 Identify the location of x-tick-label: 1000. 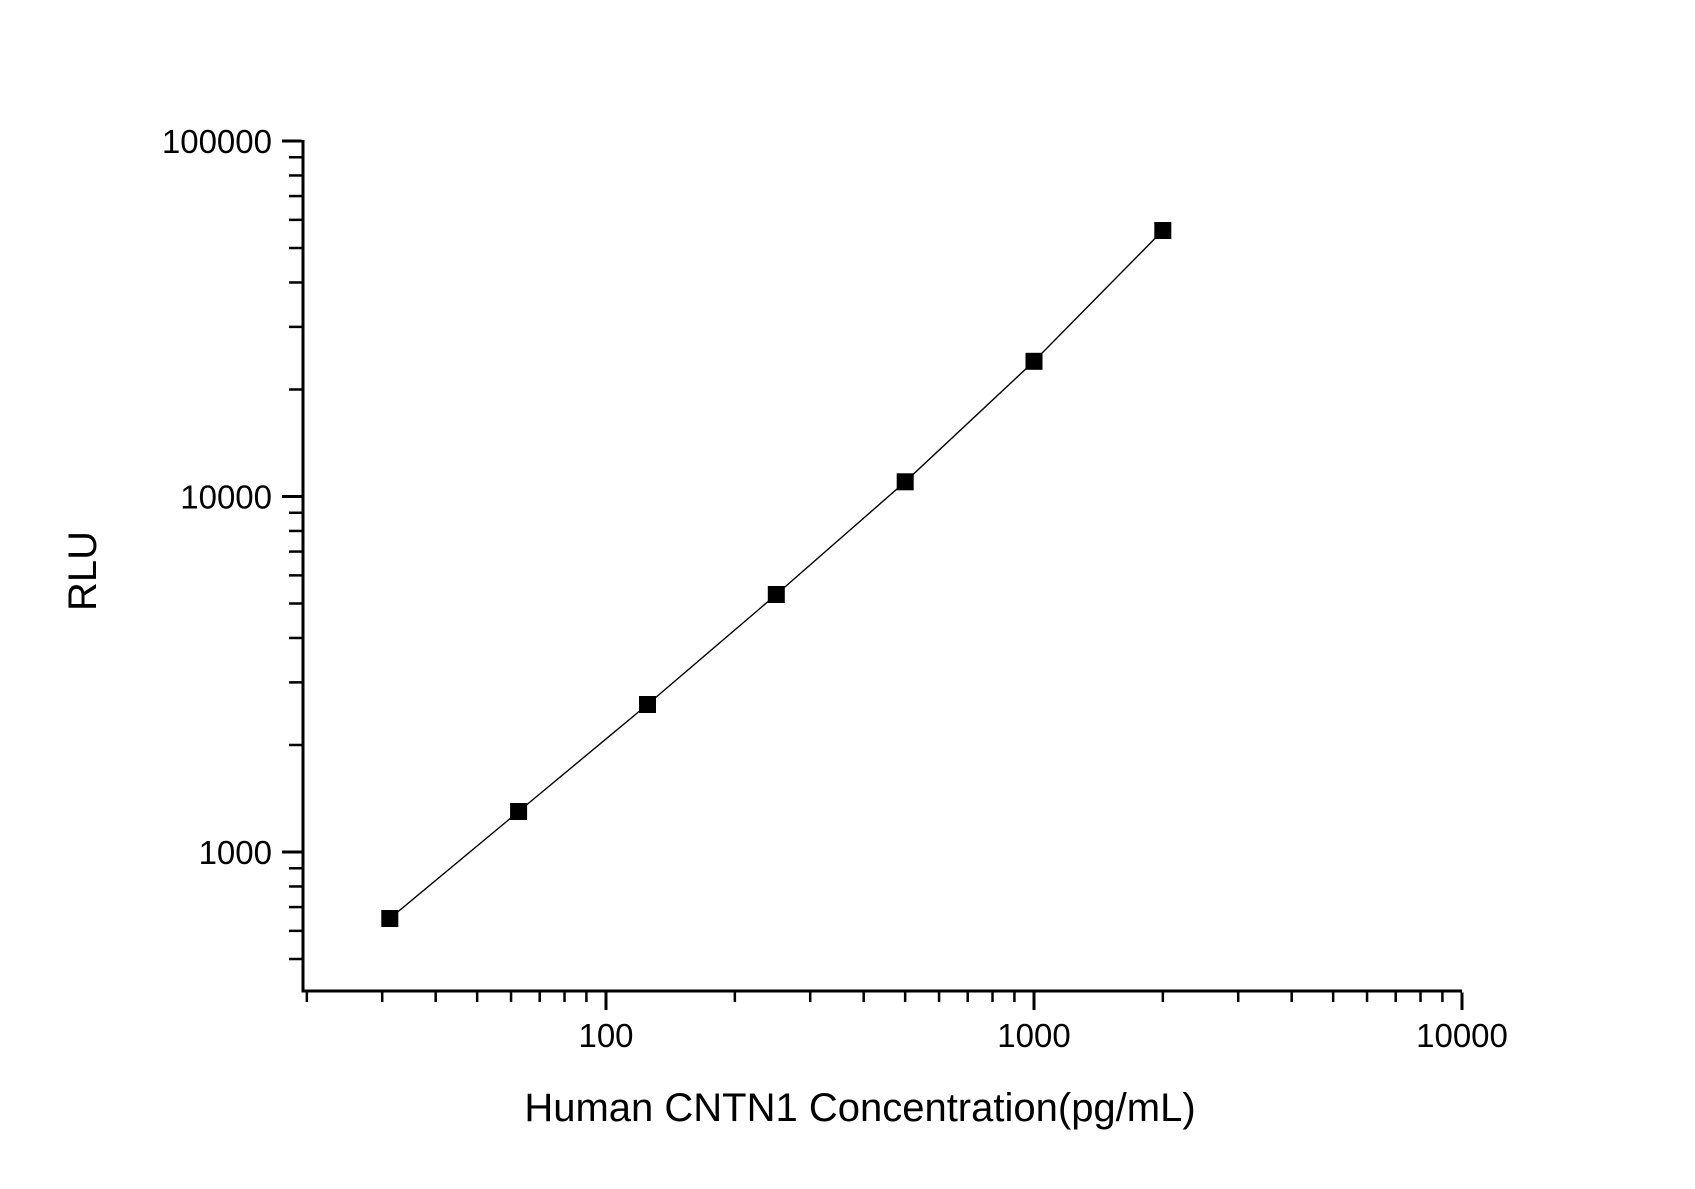
(1033, 1035).